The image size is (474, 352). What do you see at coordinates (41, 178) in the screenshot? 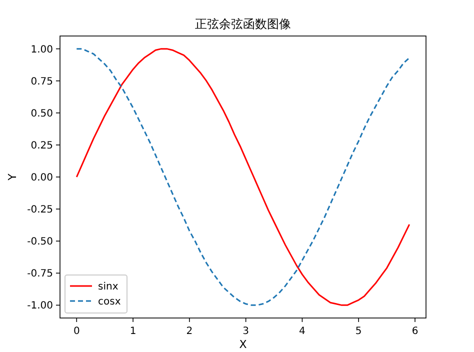
I see `y-tick-label: 0.00` at bounding box center [41, 178].